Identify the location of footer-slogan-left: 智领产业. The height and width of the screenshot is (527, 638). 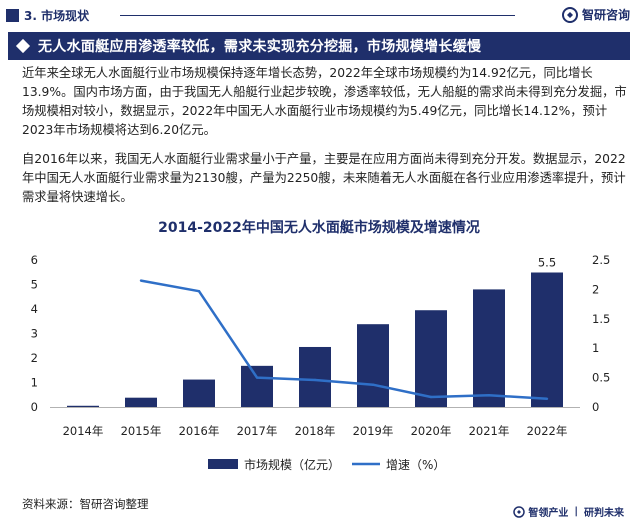
(548, 513).